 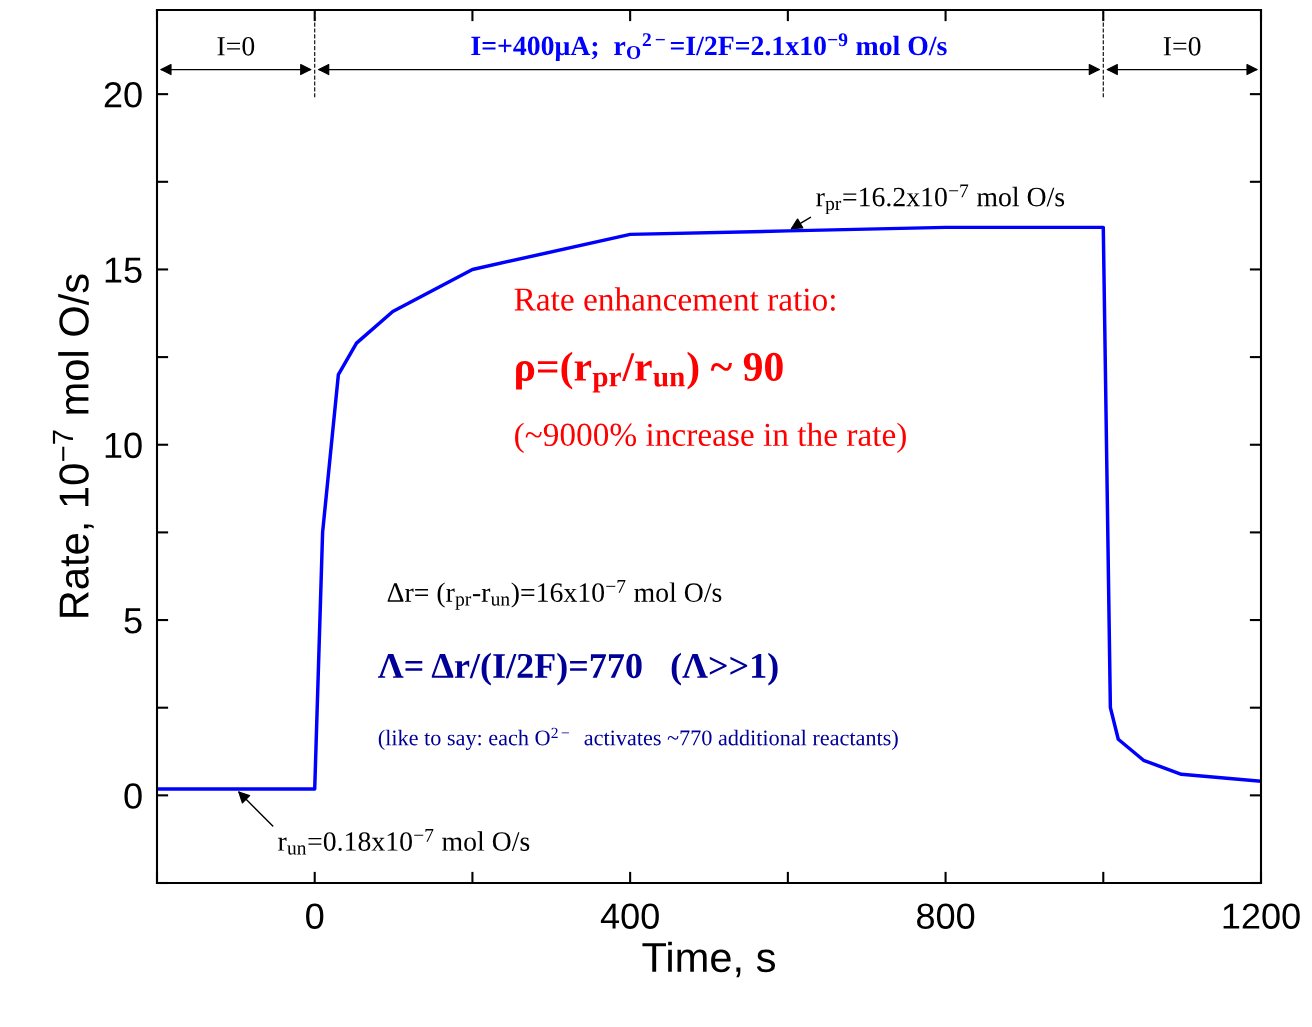 What do you see at coordinates (649, 372) in the screenshot?
I see `annotation: ρ=(r$_{pr}$/r$_{un}$) ~ 90` at bounding box center [649, 372].